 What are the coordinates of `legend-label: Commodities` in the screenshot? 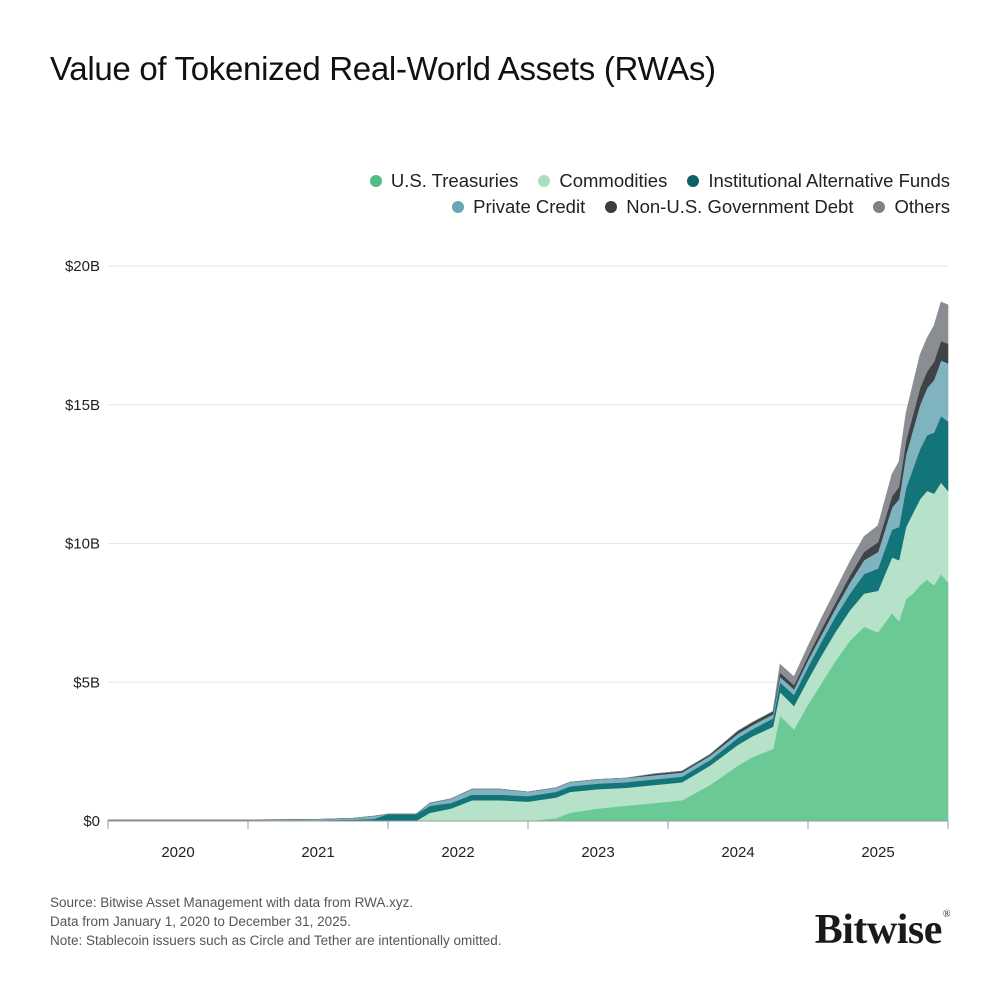 It's located at (613, 180).